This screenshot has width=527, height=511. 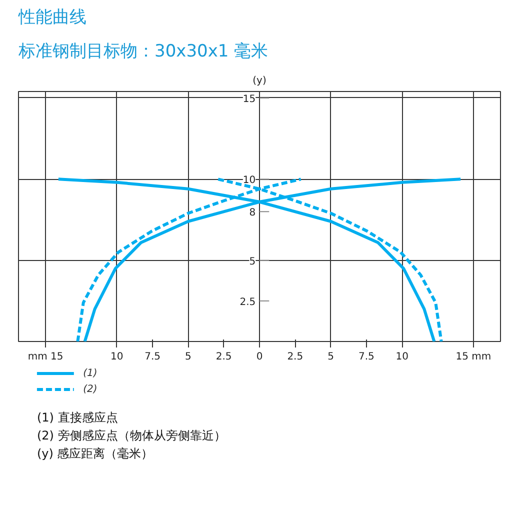 What do you see at coordinates (77, 417) in the screenshot?
I see `text: (1) 直接感应点` at bounding box center [77, 417].